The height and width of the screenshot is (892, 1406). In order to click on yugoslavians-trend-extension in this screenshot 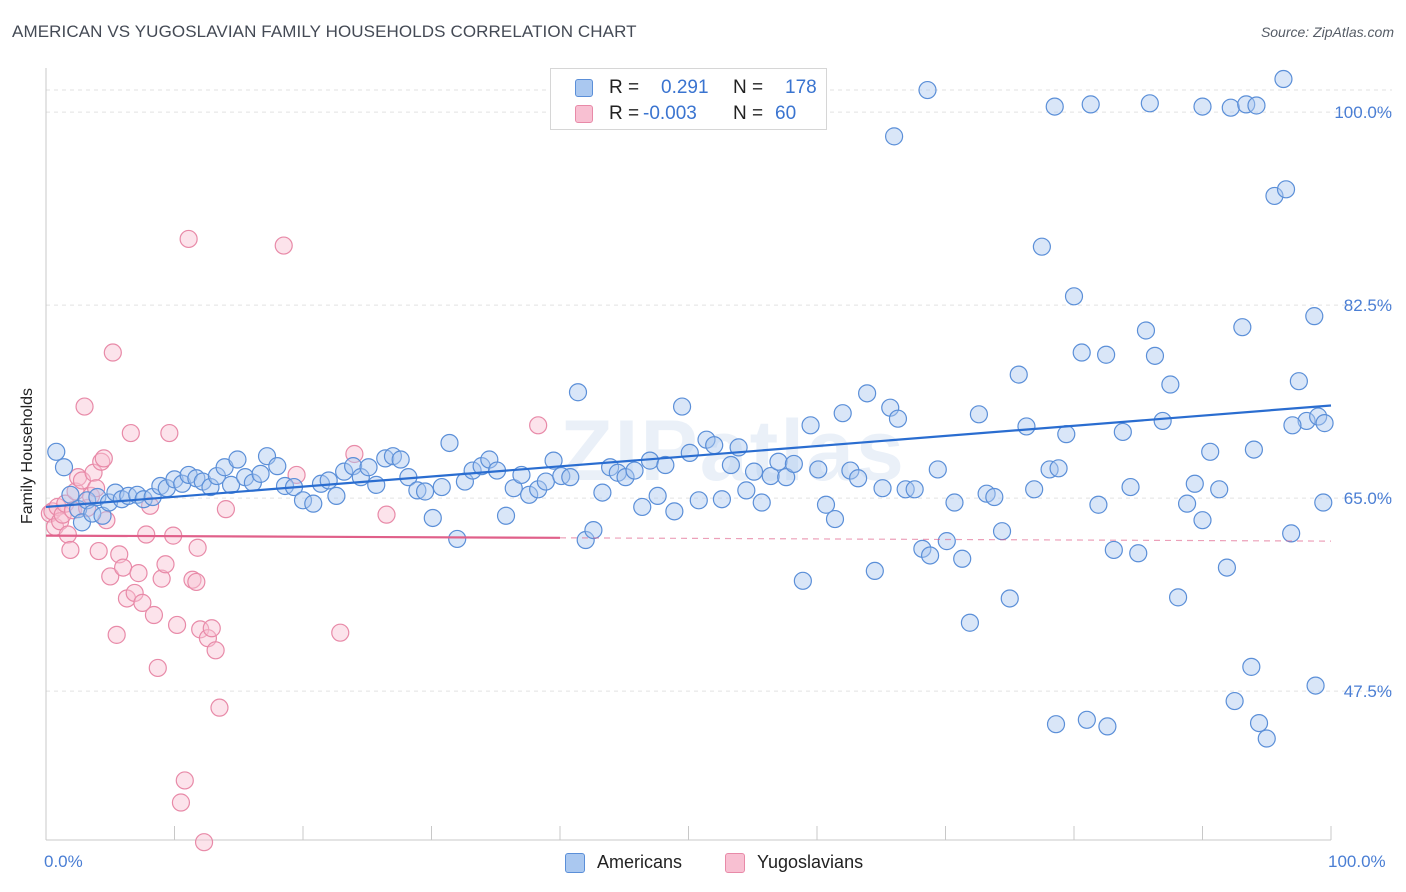, I will do `click(945, 539)`.